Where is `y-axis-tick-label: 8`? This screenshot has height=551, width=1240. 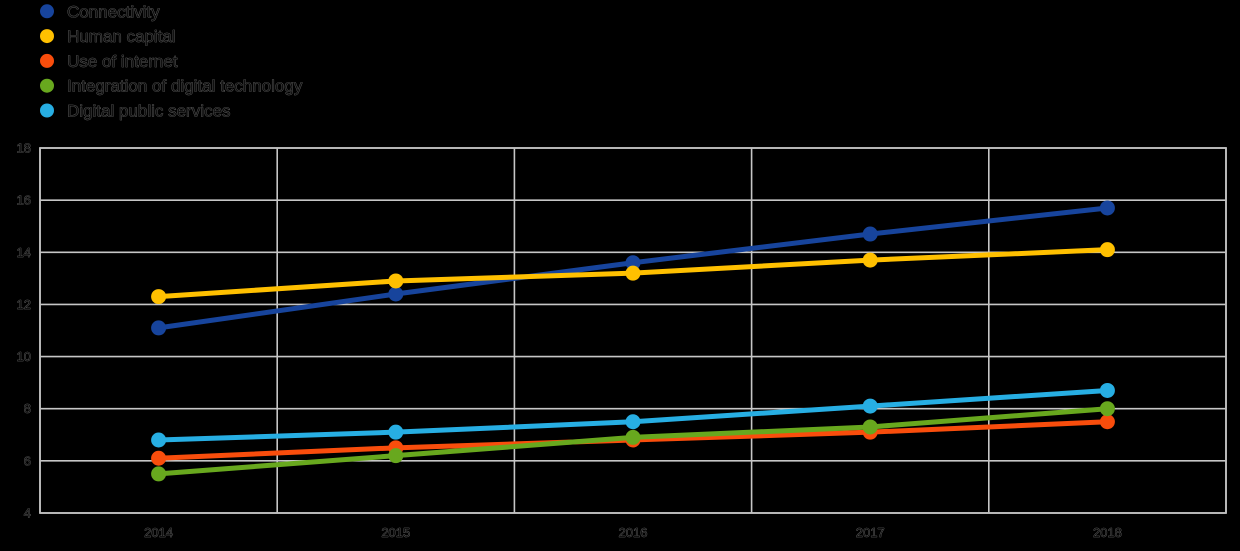
y-axis-tick-label: 8 is located at coordinates (27, 408).